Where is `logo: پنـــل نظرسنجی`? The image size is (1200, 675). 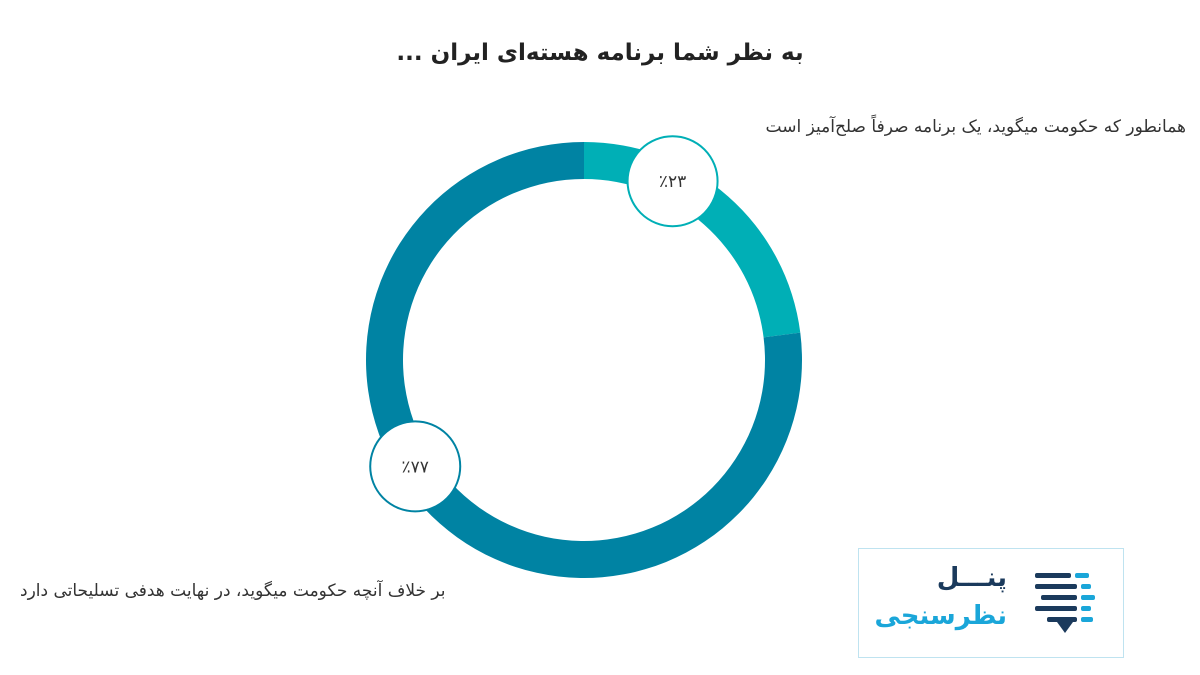
logo: پنـــل نظرسنجی is located at coordinates (991, 603).